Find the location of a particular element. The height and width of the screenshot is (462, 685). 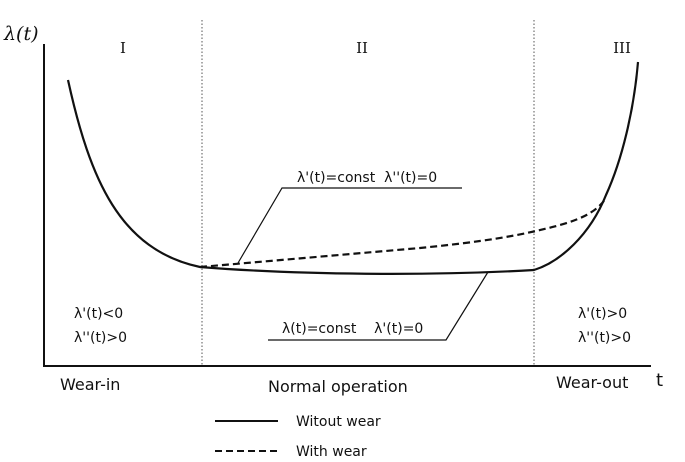

legend-dashed-label: With wear is located at coordinates (331, 452).